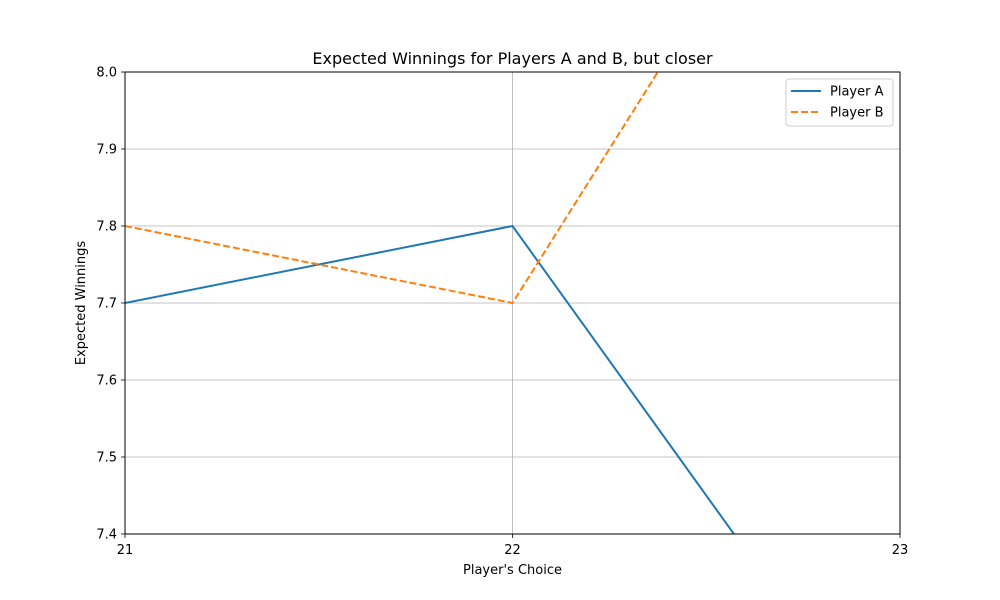  I want to click on x-tick-label: 23, so click(900, 550).